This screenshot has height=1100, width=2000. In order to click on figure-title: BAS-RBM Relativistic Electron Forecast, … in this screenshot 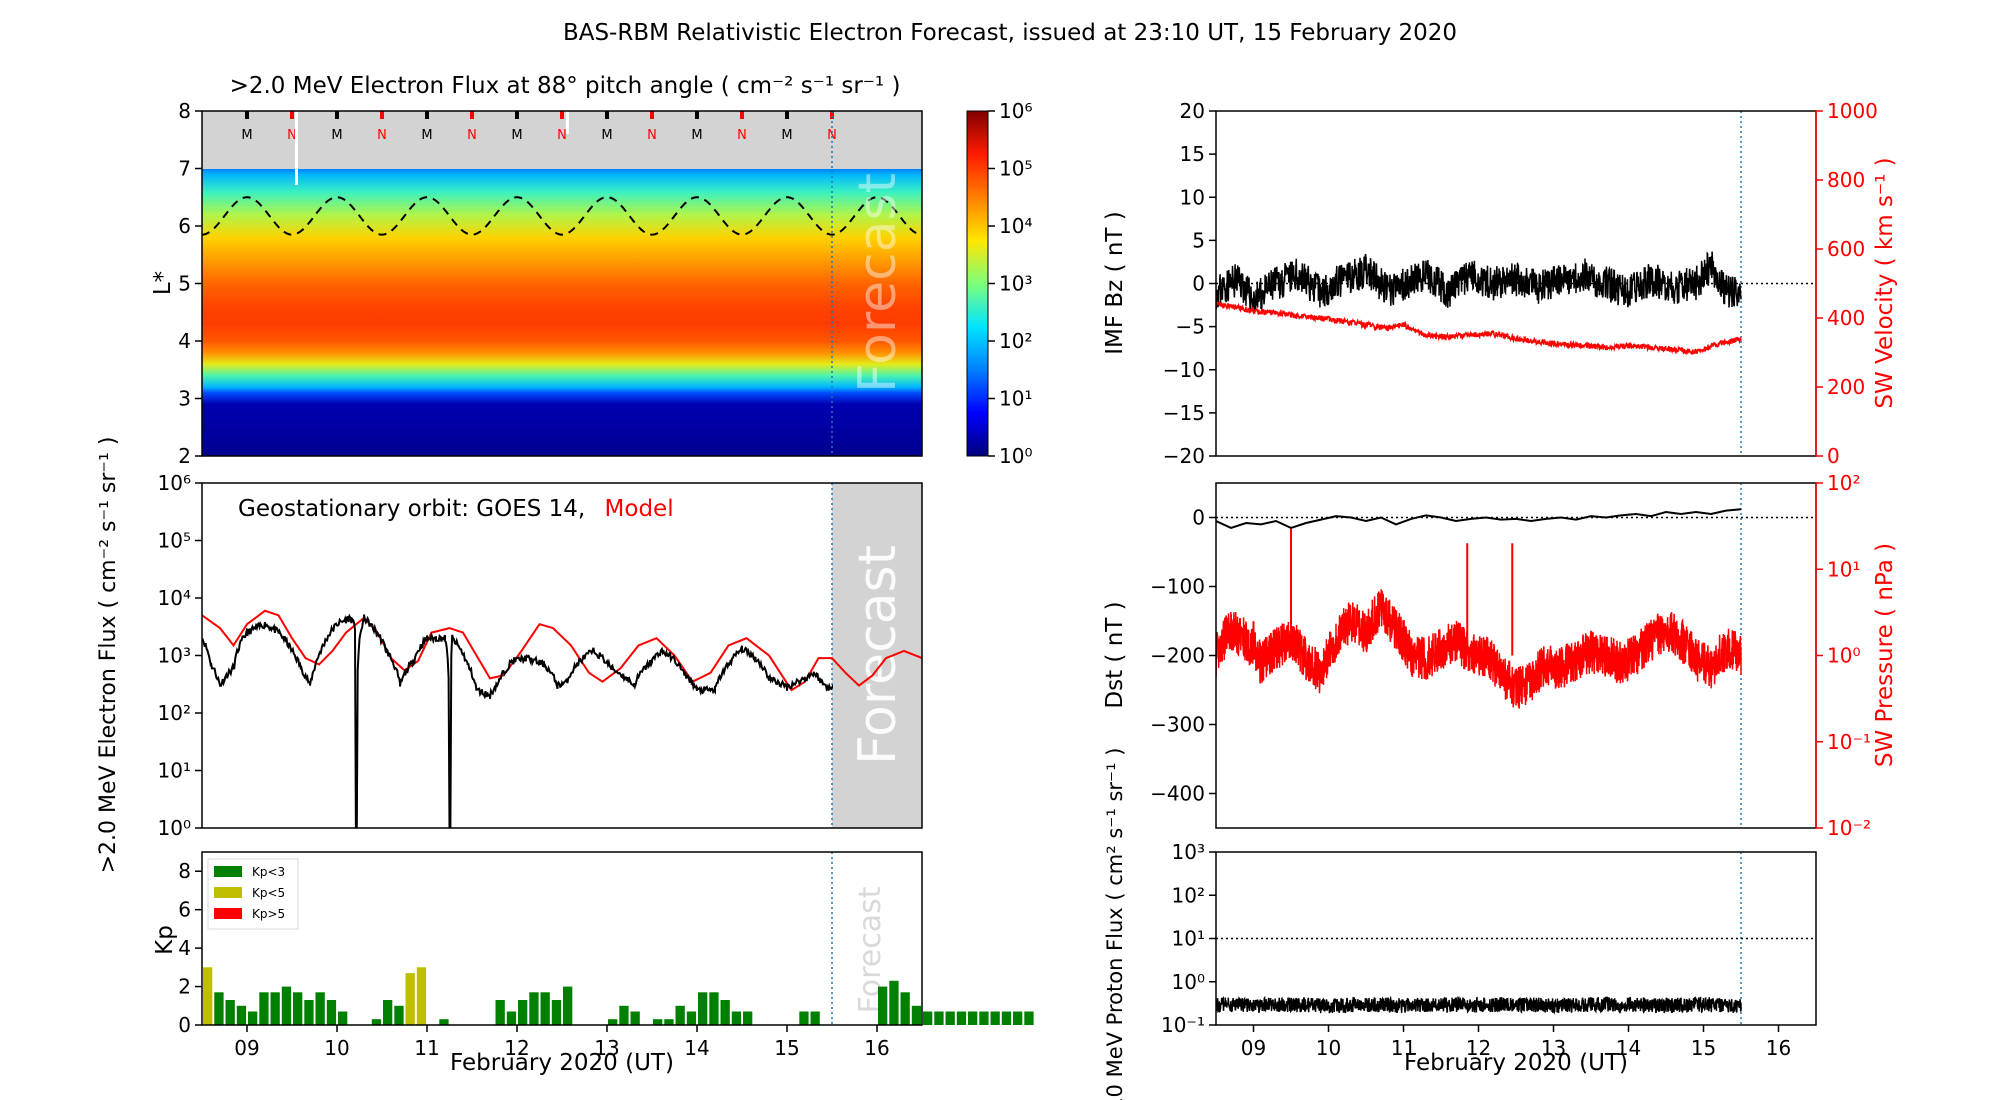, I will do `click(1010, 33)`.